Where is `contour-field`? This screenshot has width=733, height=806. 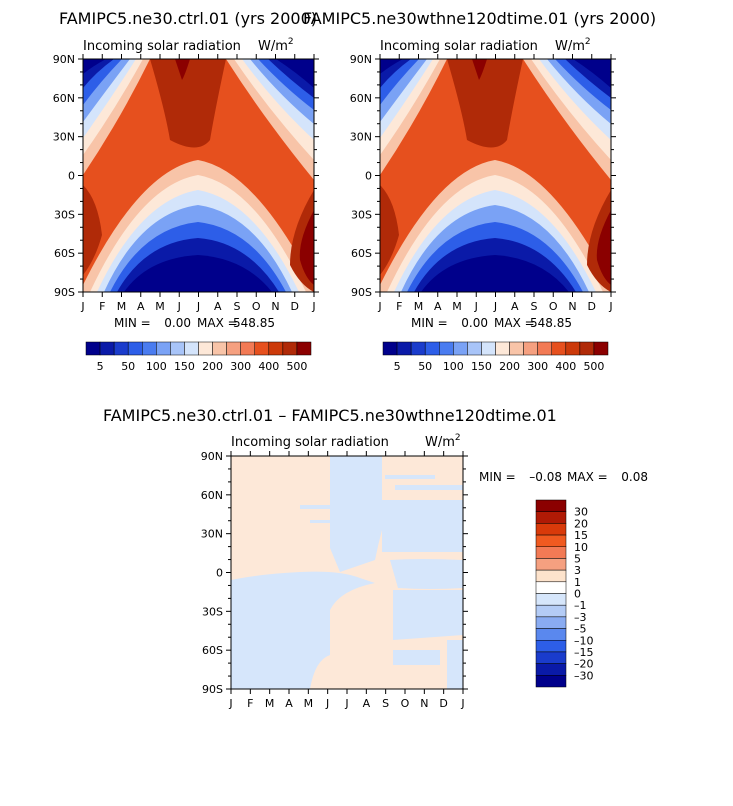
contour-field is located at coordinates (198, 175).